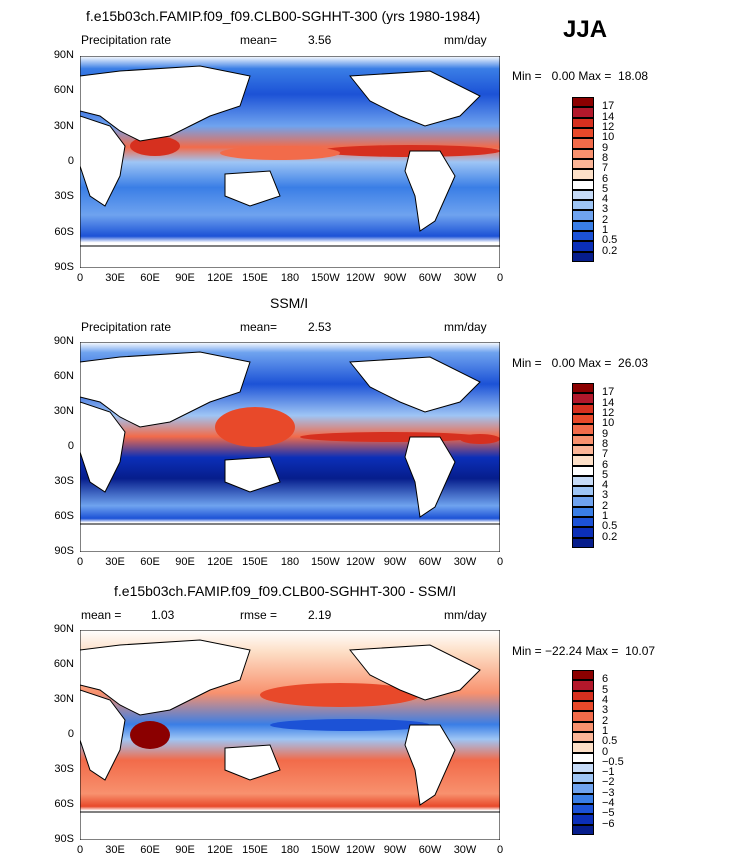 The height and width of the screenshot is (866, 733). What do you see at coordinates (289, 303) in the screenshot?
I see `panel-2-title: SSM/I` at bounding box center [289, 303].